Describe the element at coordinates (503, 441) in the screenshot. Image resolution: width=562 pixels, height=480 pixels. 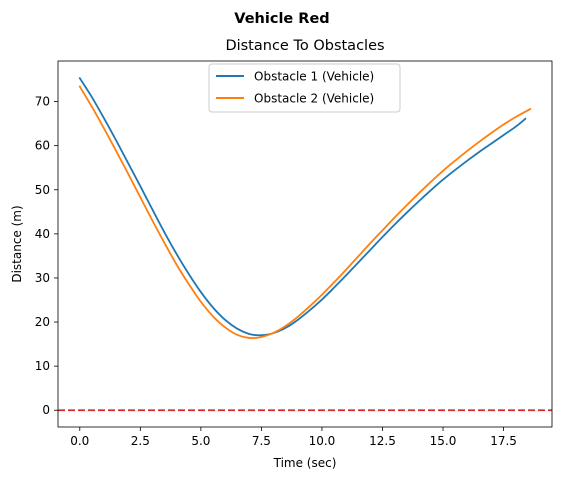
I see `x-tick-label: 17.5` at that location.